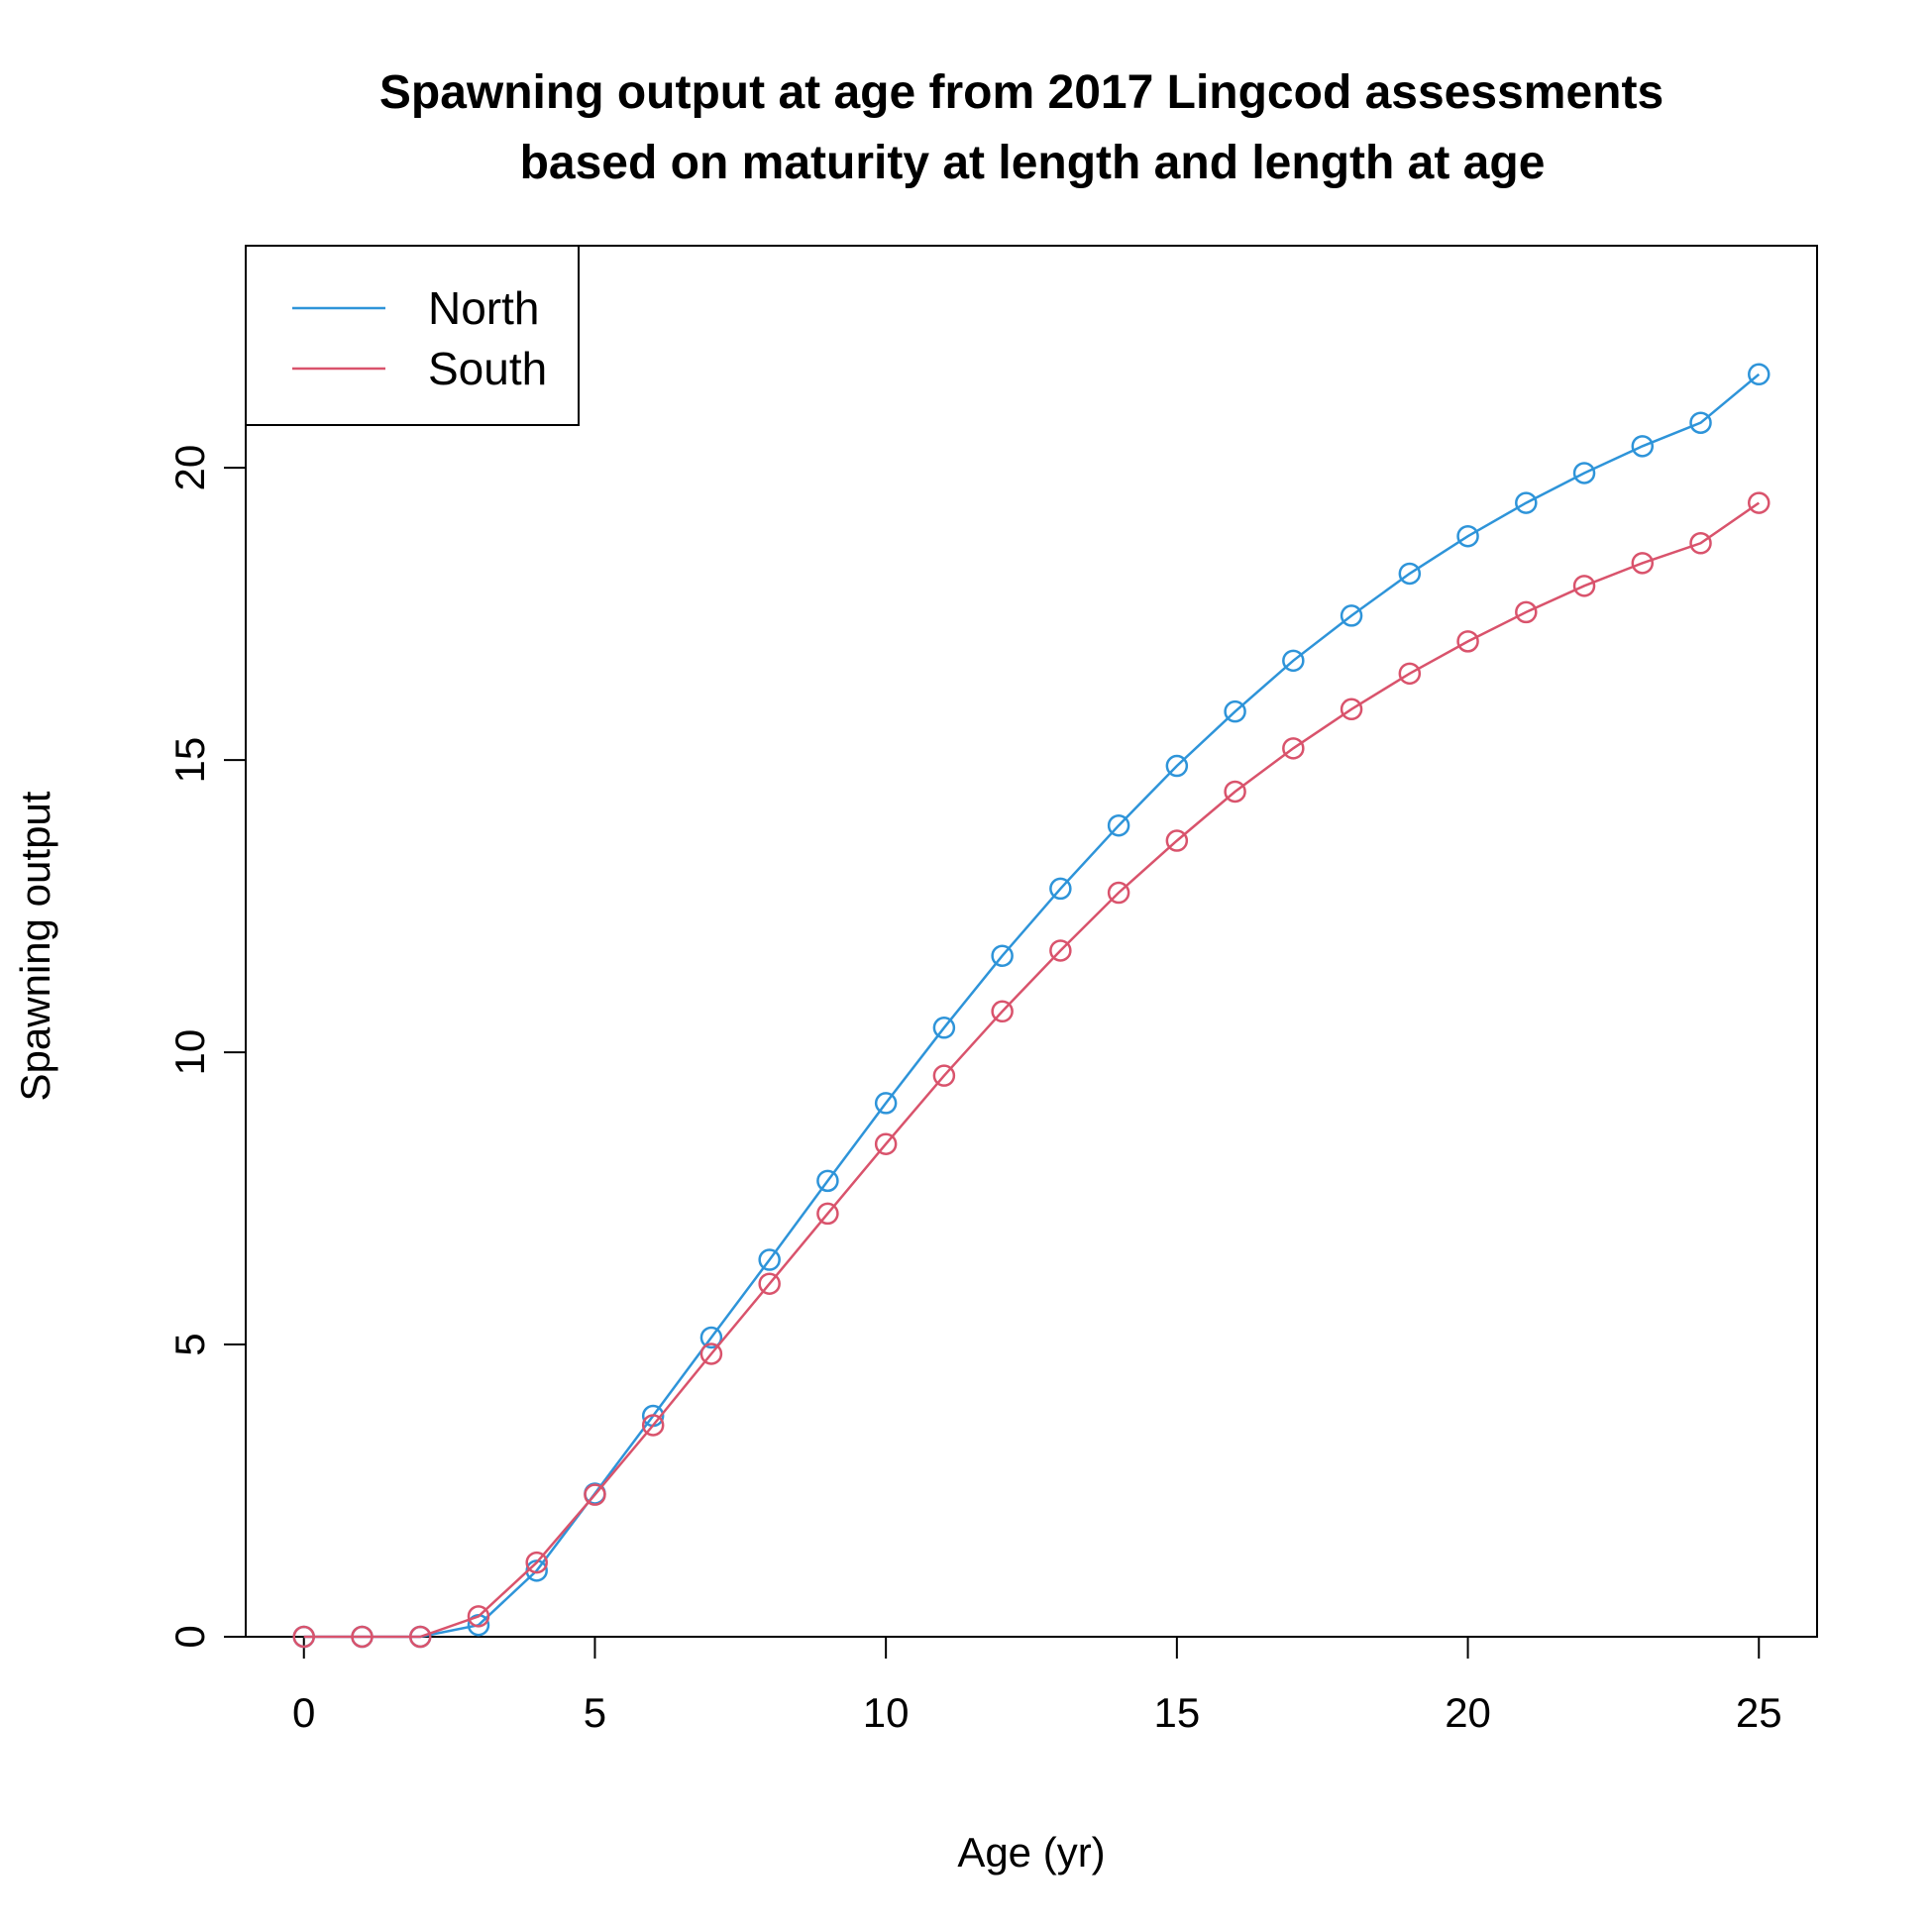 The image size is (1932, 1932). Describe the element at coordinates (303, 1712) in the screenshot. I see `x-tick-label: 0` at that location.